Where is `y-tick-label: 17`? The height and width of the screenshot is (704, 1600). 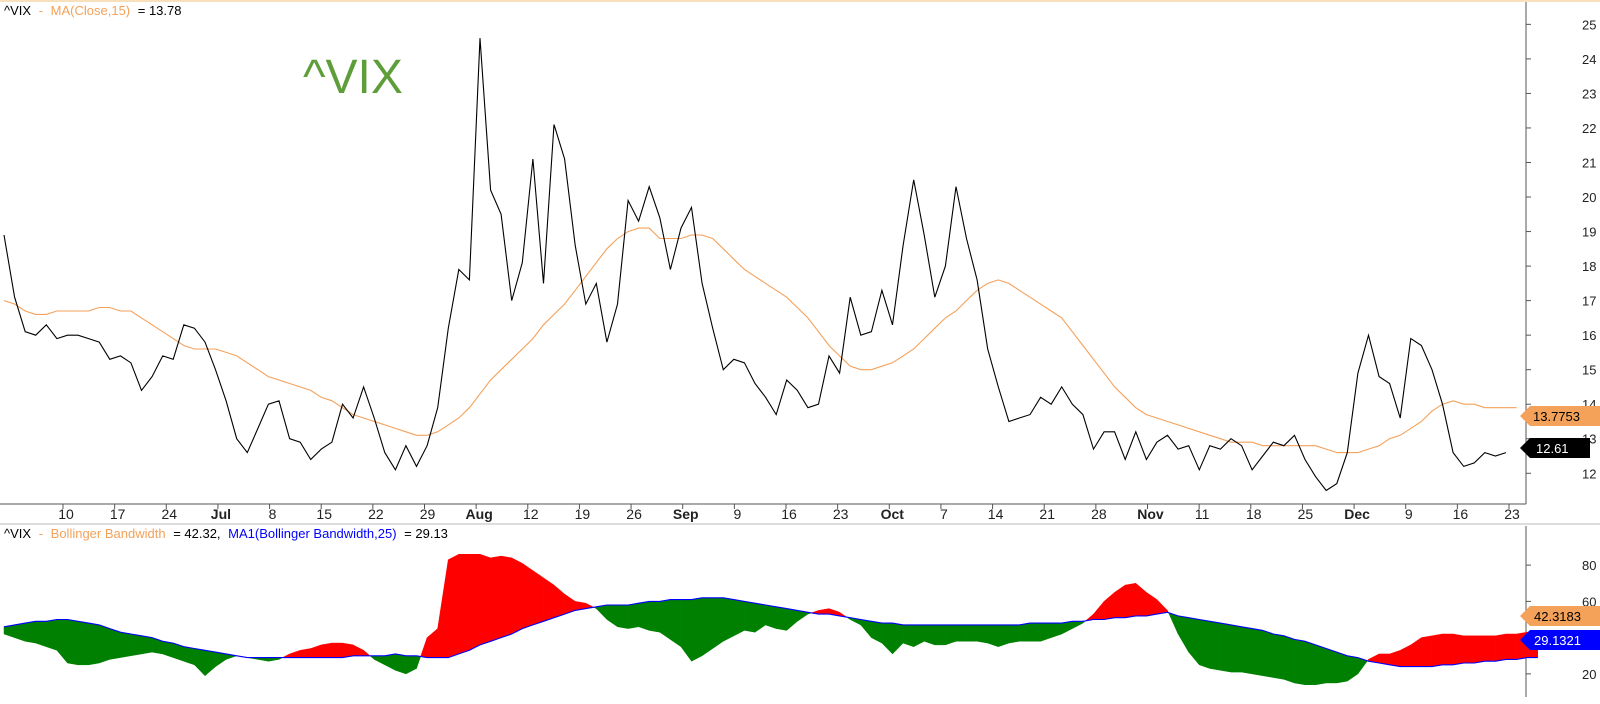
y-tick-label: 17 is located at coordinates (1589, 301).